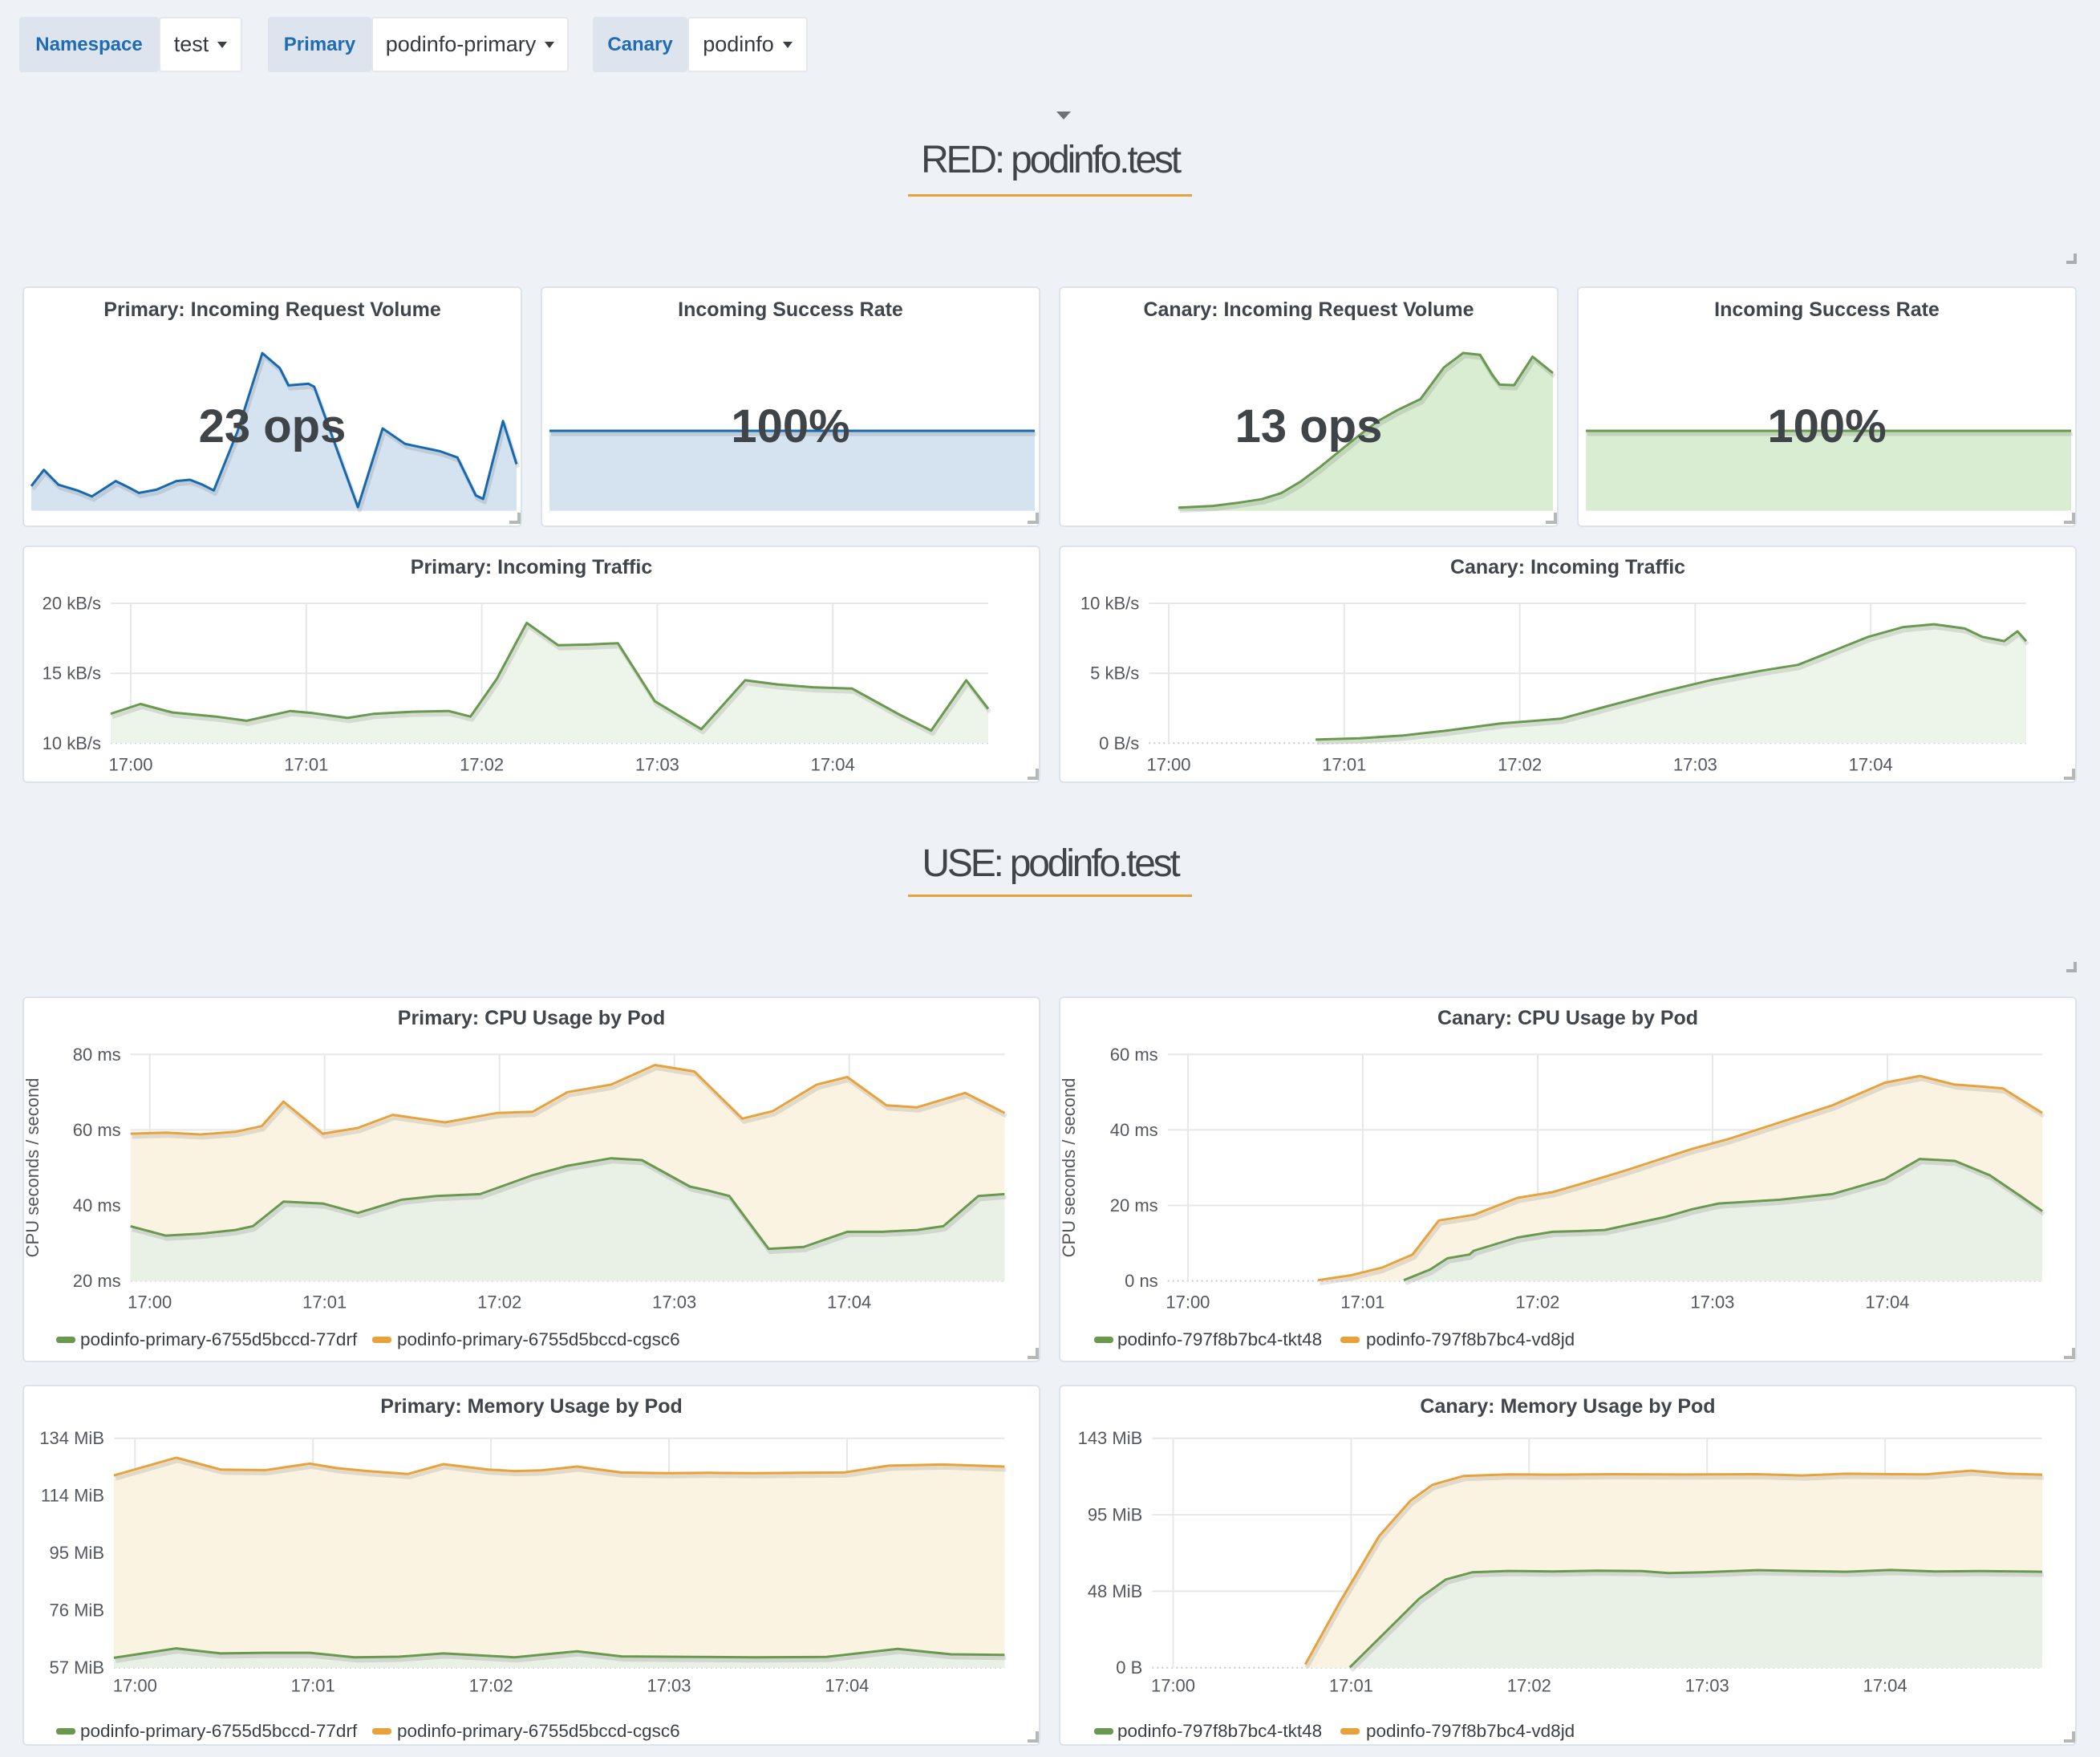 This screenshot has width=2100, height=1757. I want to click on svg-text: 20 kB/s, so click(72, 603).